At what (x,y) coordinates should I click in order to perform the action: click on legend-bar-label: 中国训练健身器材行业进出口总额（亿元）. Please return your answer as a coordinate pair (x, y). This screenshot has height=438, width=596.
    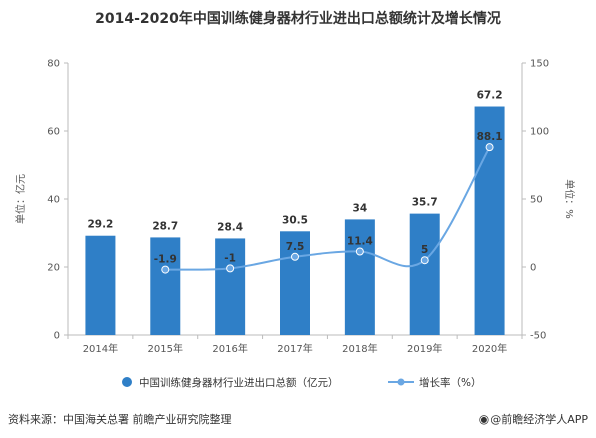
    Looking at the image, I should click on (239, 382).